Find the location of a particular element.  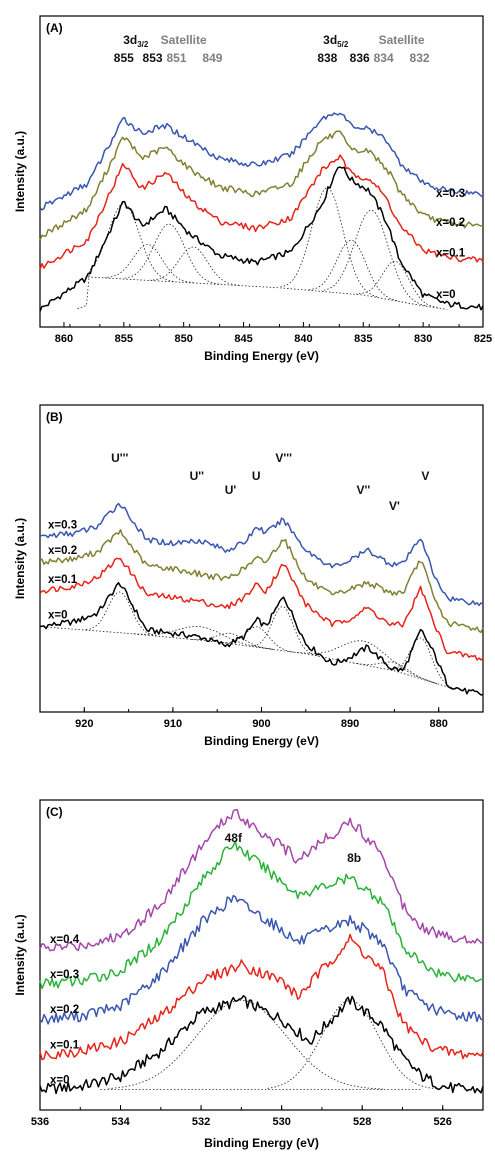

x-tick-label: 860 is located at coordinates (64, 339).